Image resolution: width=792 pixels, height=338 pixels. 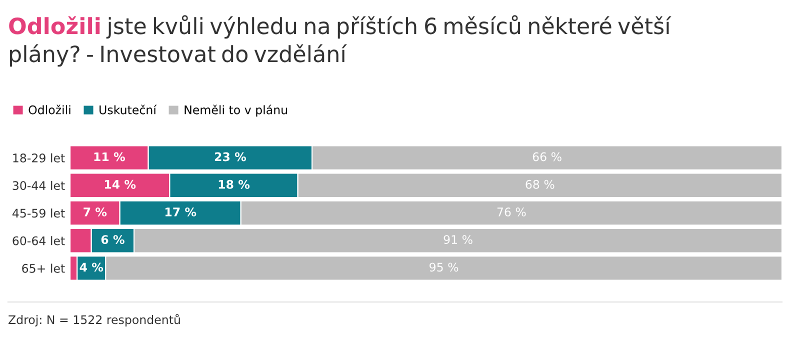 I want to click on legend-label: Odložili, so click(x=49, y=109).